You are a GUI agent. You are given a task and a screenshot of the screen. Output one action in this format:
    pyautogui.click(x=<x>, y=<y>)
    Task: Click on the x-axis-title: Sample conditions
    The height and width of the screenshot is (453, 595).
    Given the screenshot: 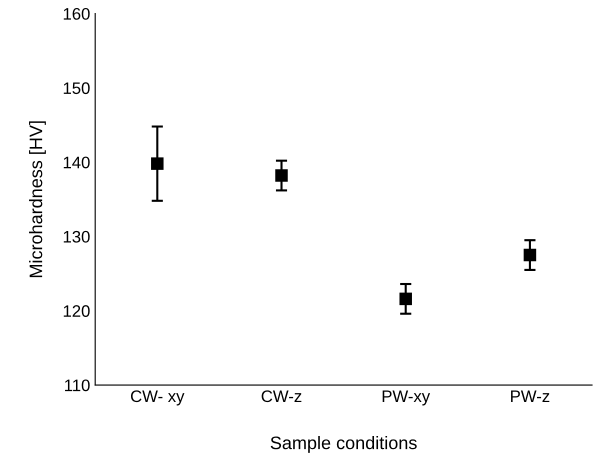 What is the action you would take?
    pyautogui.click(x=343, y=444)
    